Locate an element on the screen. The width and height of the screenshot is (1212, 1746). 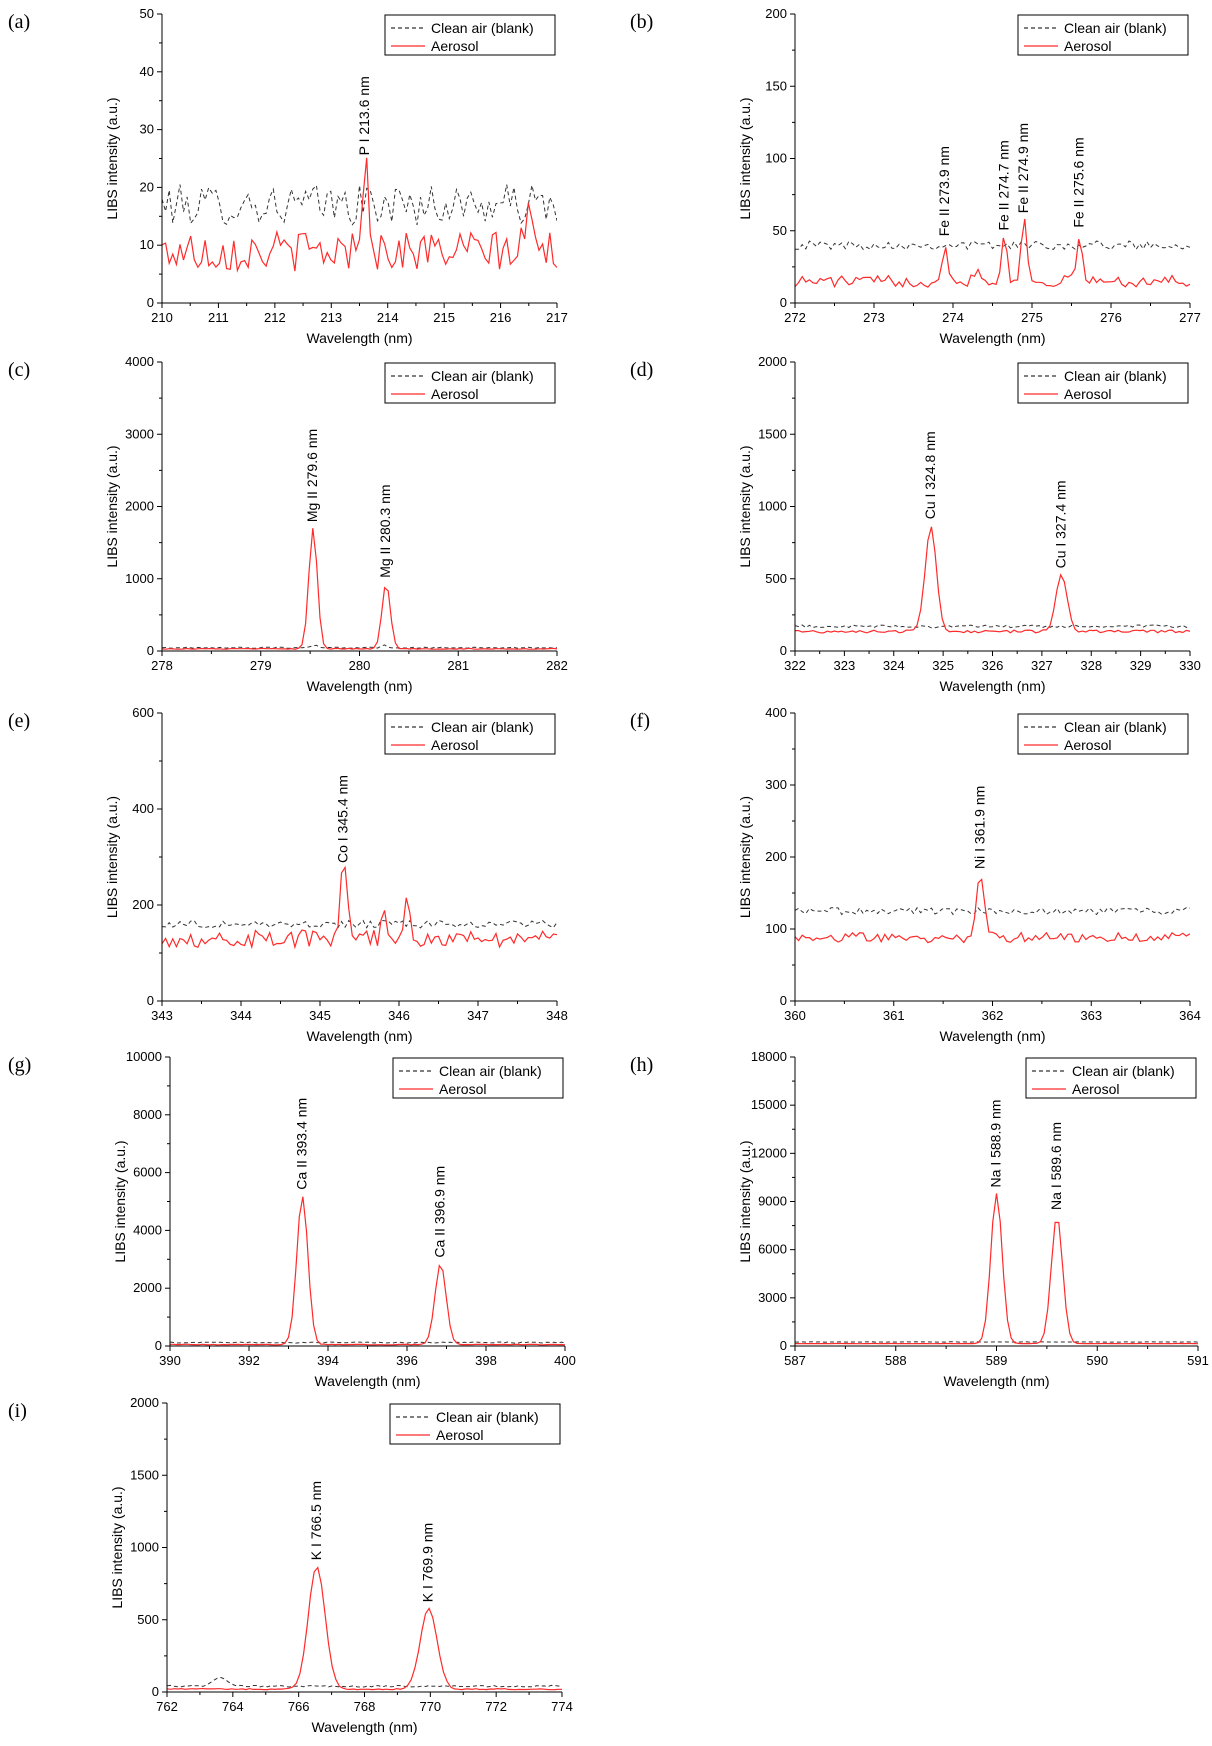
x-tick-label: 762 is located at coordinates (167, 1706).